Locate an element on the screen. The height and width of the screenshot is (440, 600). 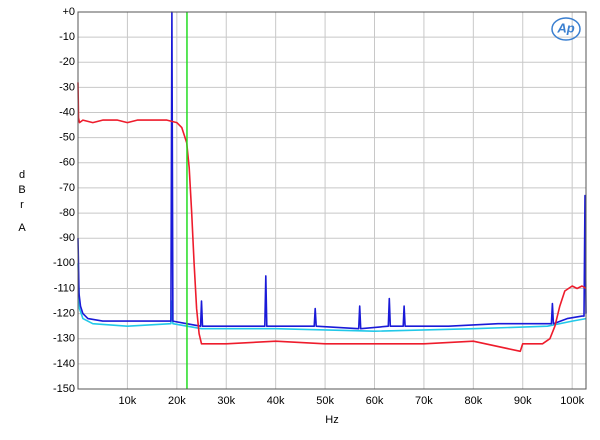
y-tick-label: -110 is located at coordinates (64, 288).